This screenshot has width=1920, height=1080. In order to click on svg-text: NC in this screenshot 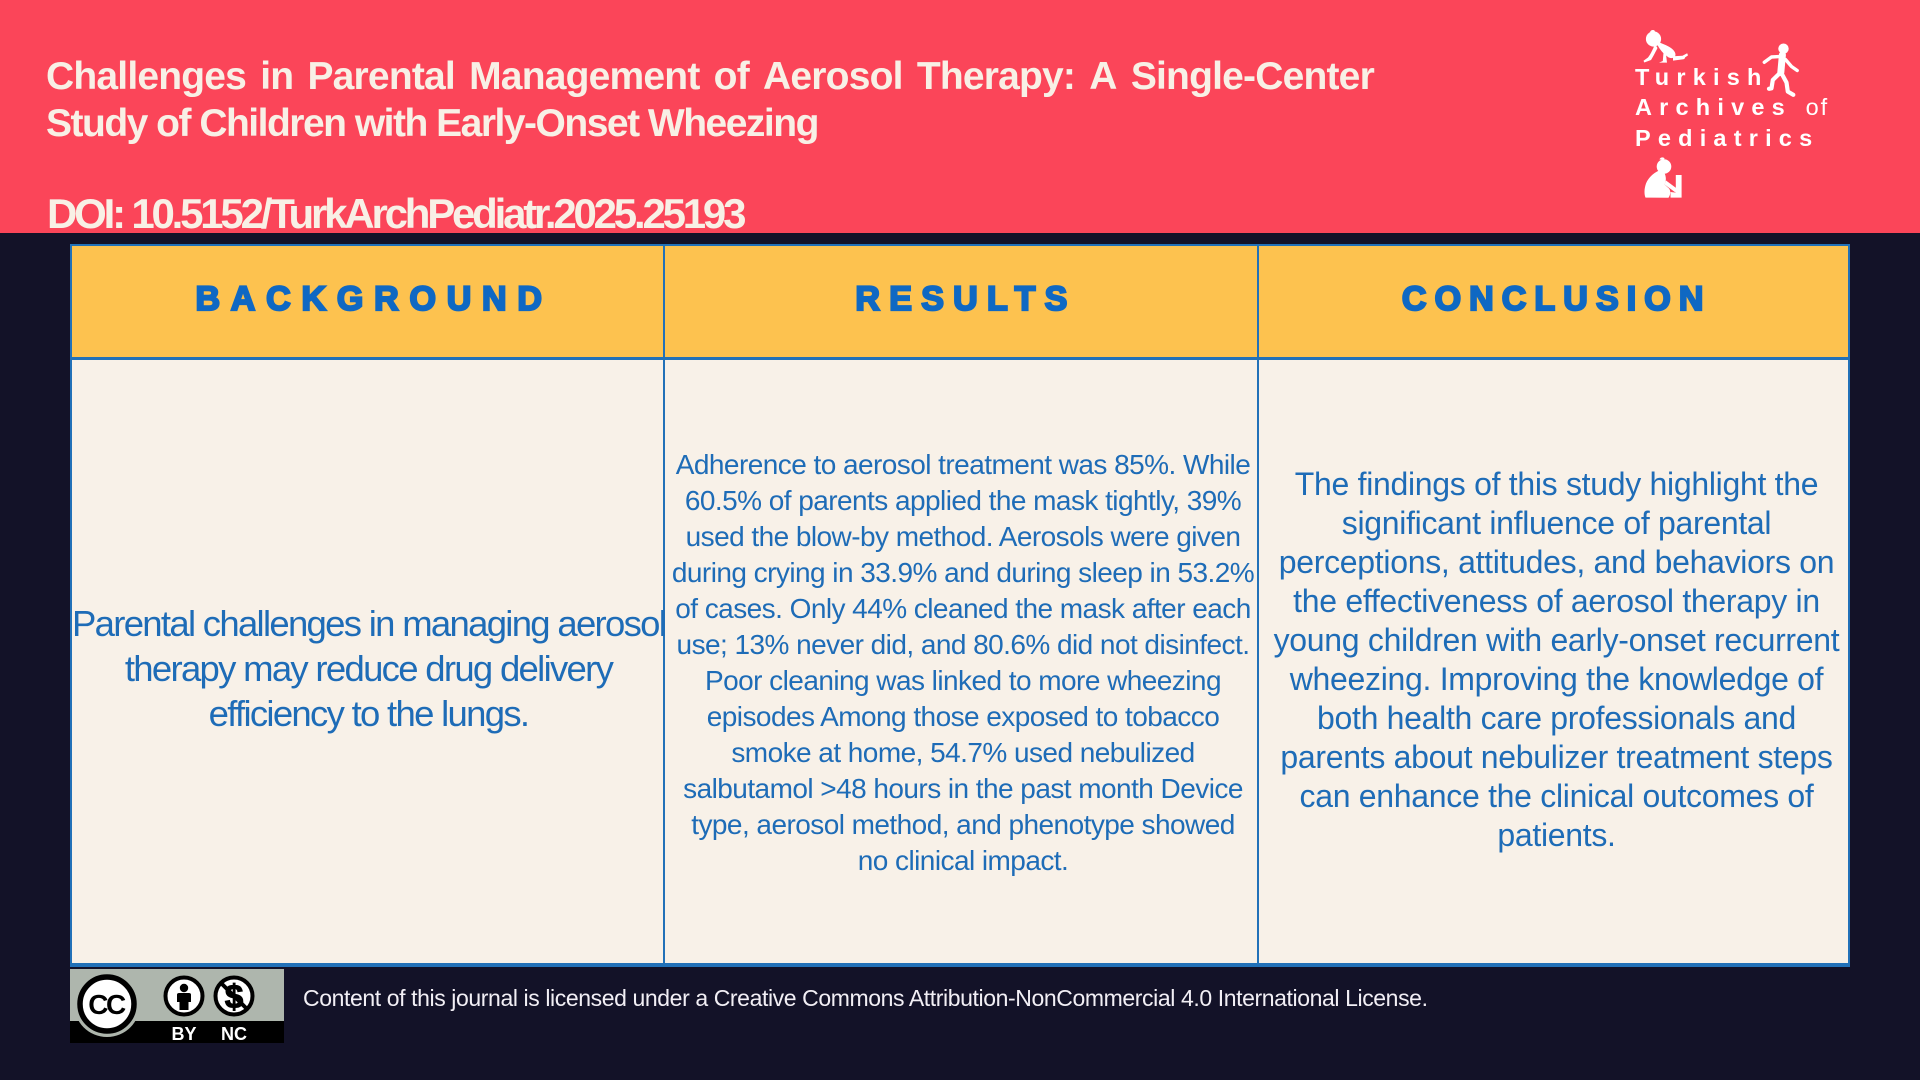, I will do `click(234, 1033)`.